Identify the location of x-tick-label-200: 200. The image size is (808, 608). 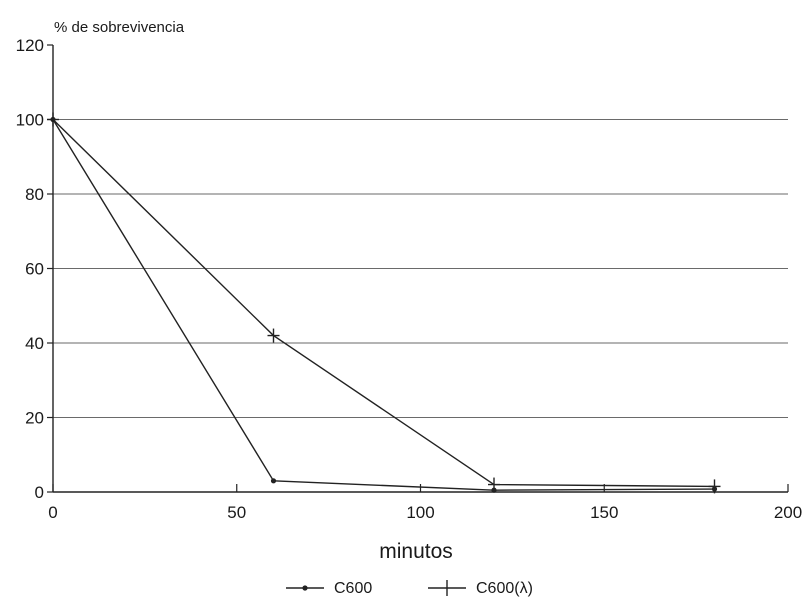
(788, 512).